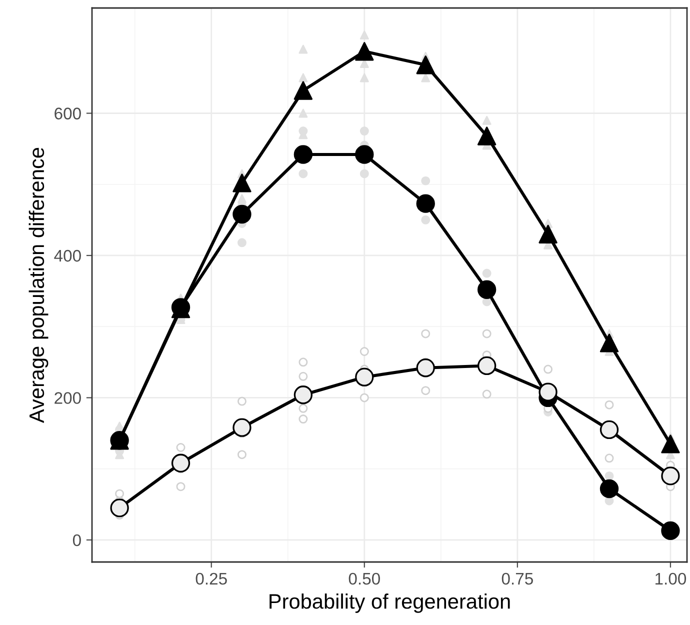 The height and width of the screenshot is (625, 690). I want to click on x-axis-title: Probability of regeneration, so click(390, 603).